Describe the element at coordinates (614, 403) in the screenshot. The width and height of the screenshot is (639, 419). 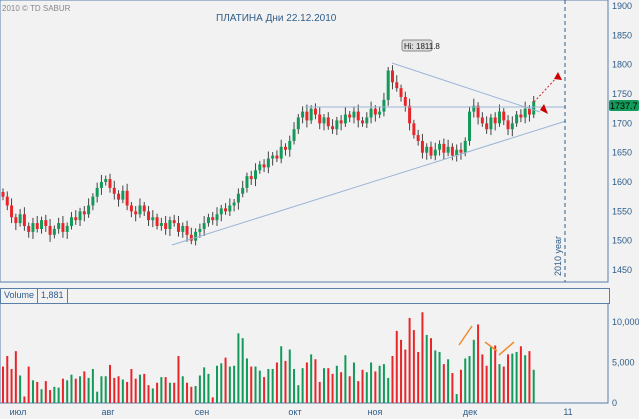
I see `volume-tick-label: 0` at that location.